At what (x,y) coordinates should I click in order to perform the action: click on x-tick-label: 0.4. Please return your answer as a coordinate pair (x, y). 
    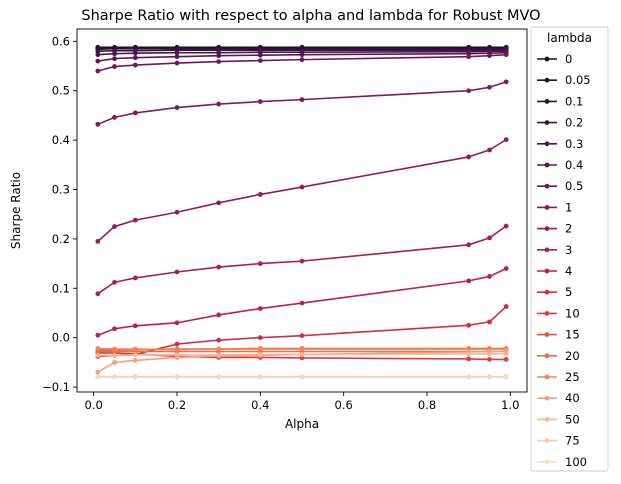
    Looking at the image, I should click on (260, 405).